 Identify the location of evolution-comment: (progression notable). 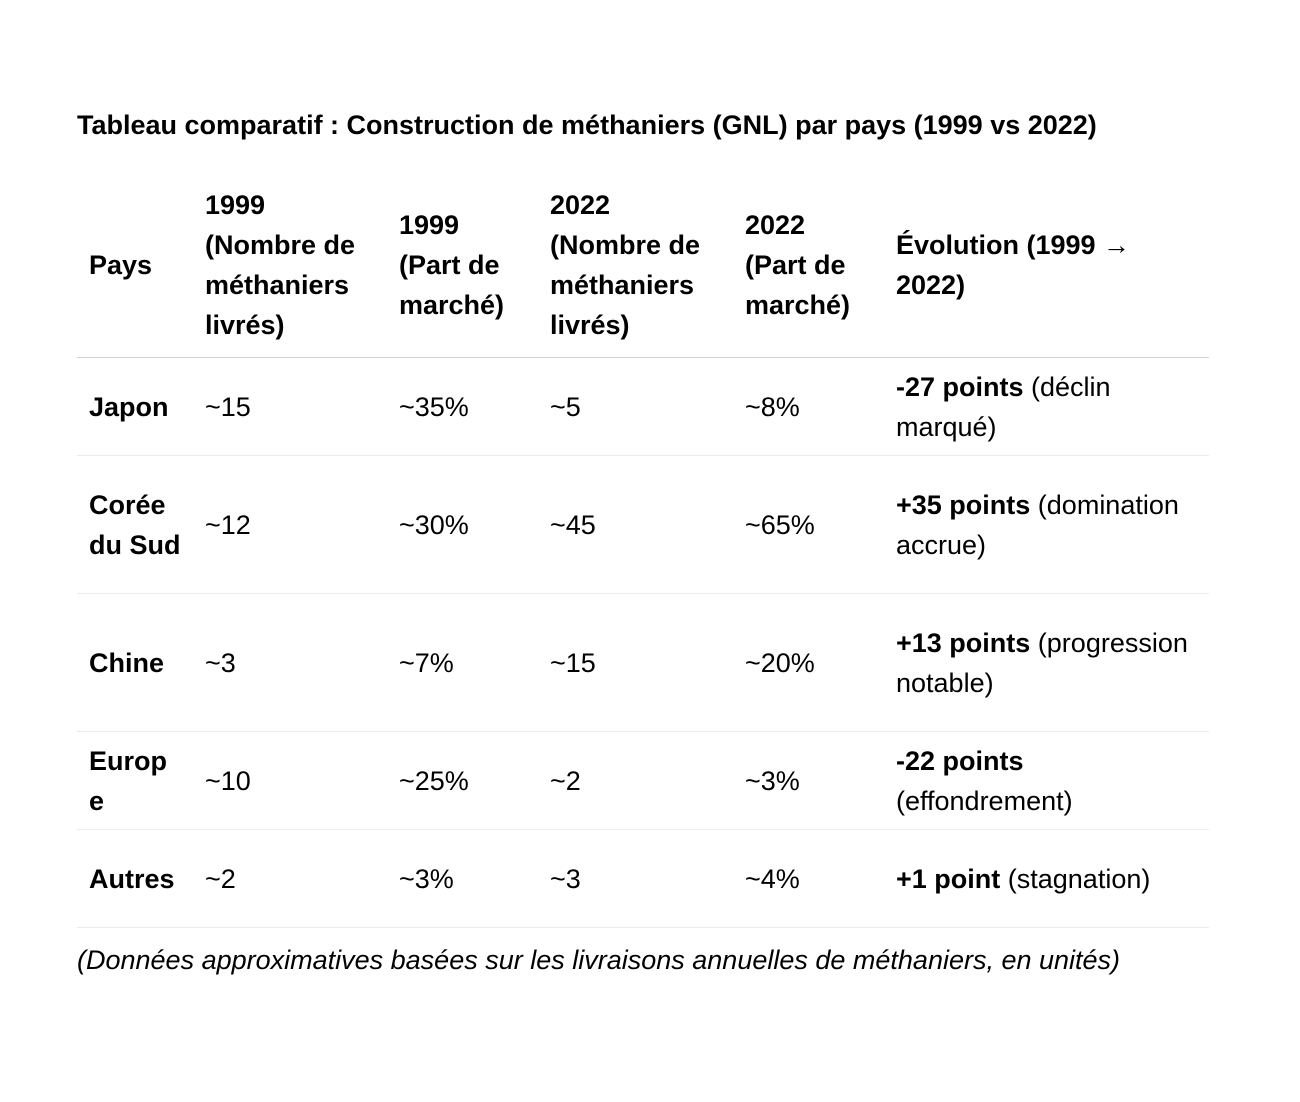
(1042, 662).